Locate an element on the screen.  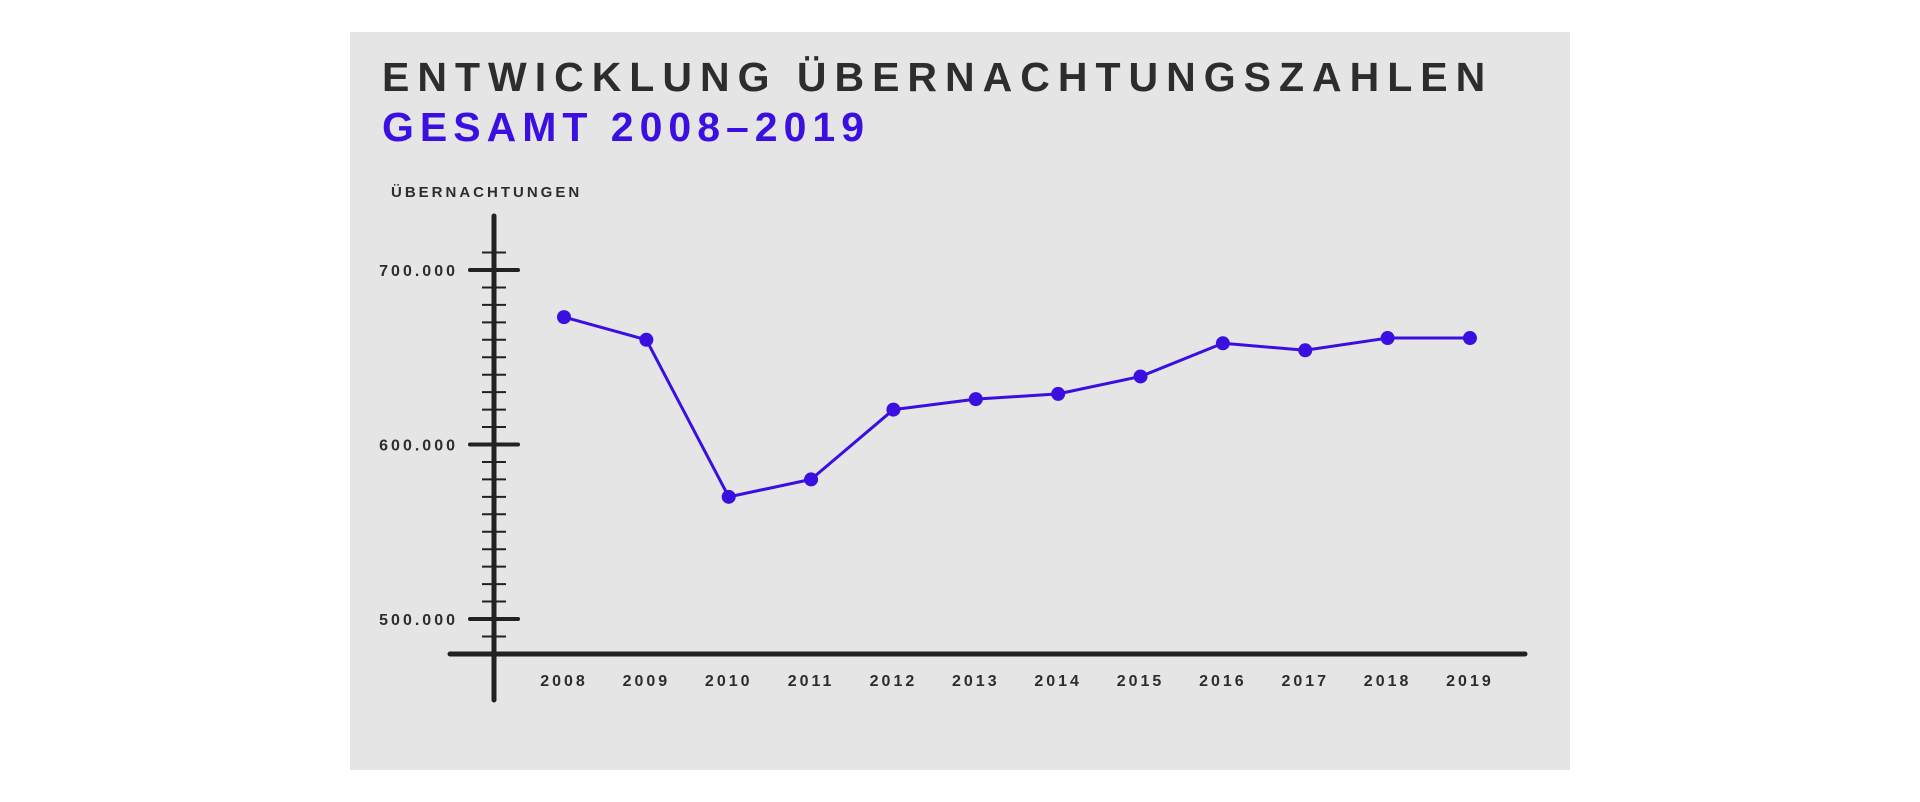
x-tick-label: 2014 is located at coordinates (1058, 681).